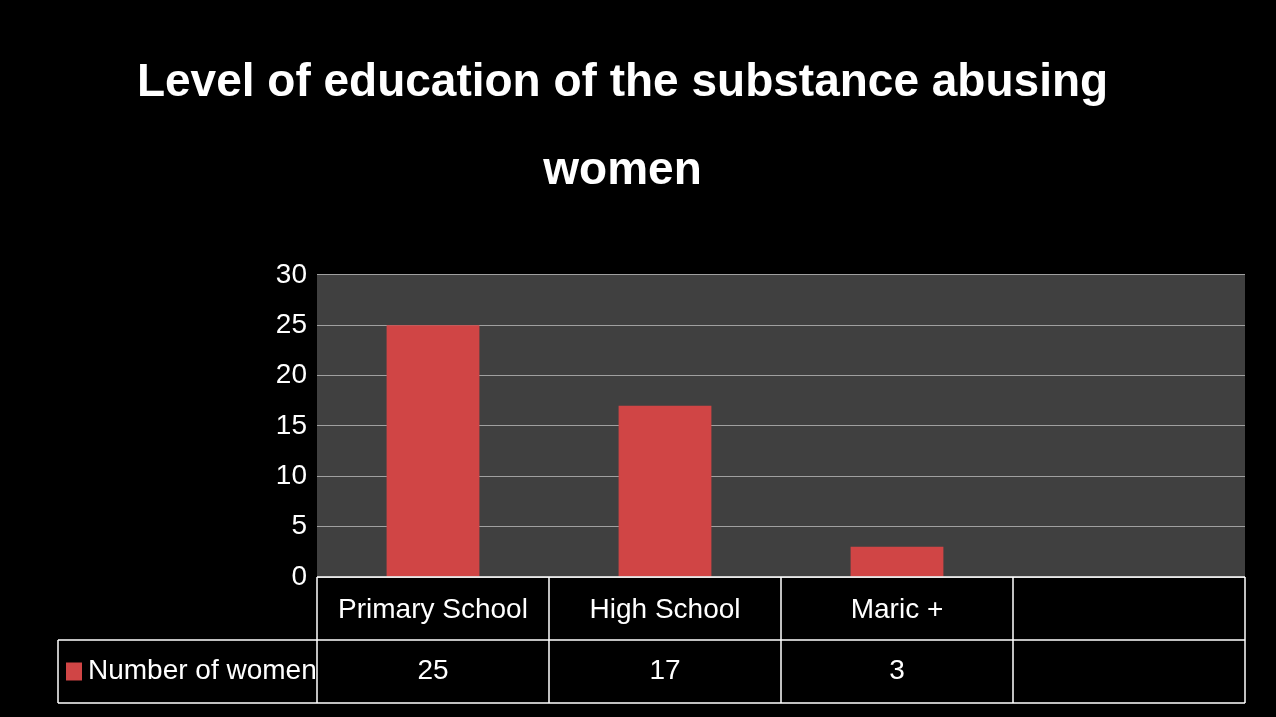 This screenshot has width=1276, height=717. What do you see at coordinates (433, 670) in the screenshot?
I see `data-label: 25` at bounding box center [433, 670].